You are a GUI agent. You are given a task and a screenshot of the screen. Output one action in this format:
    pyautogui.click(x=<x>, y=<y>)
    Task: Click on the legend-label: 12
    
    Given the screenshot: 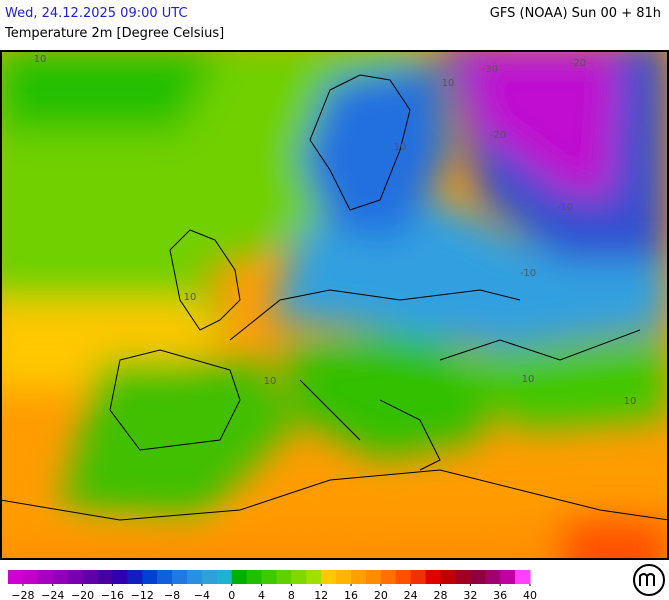 What is the action you would take?
    pyautogui.click(x=321, y=594)
    